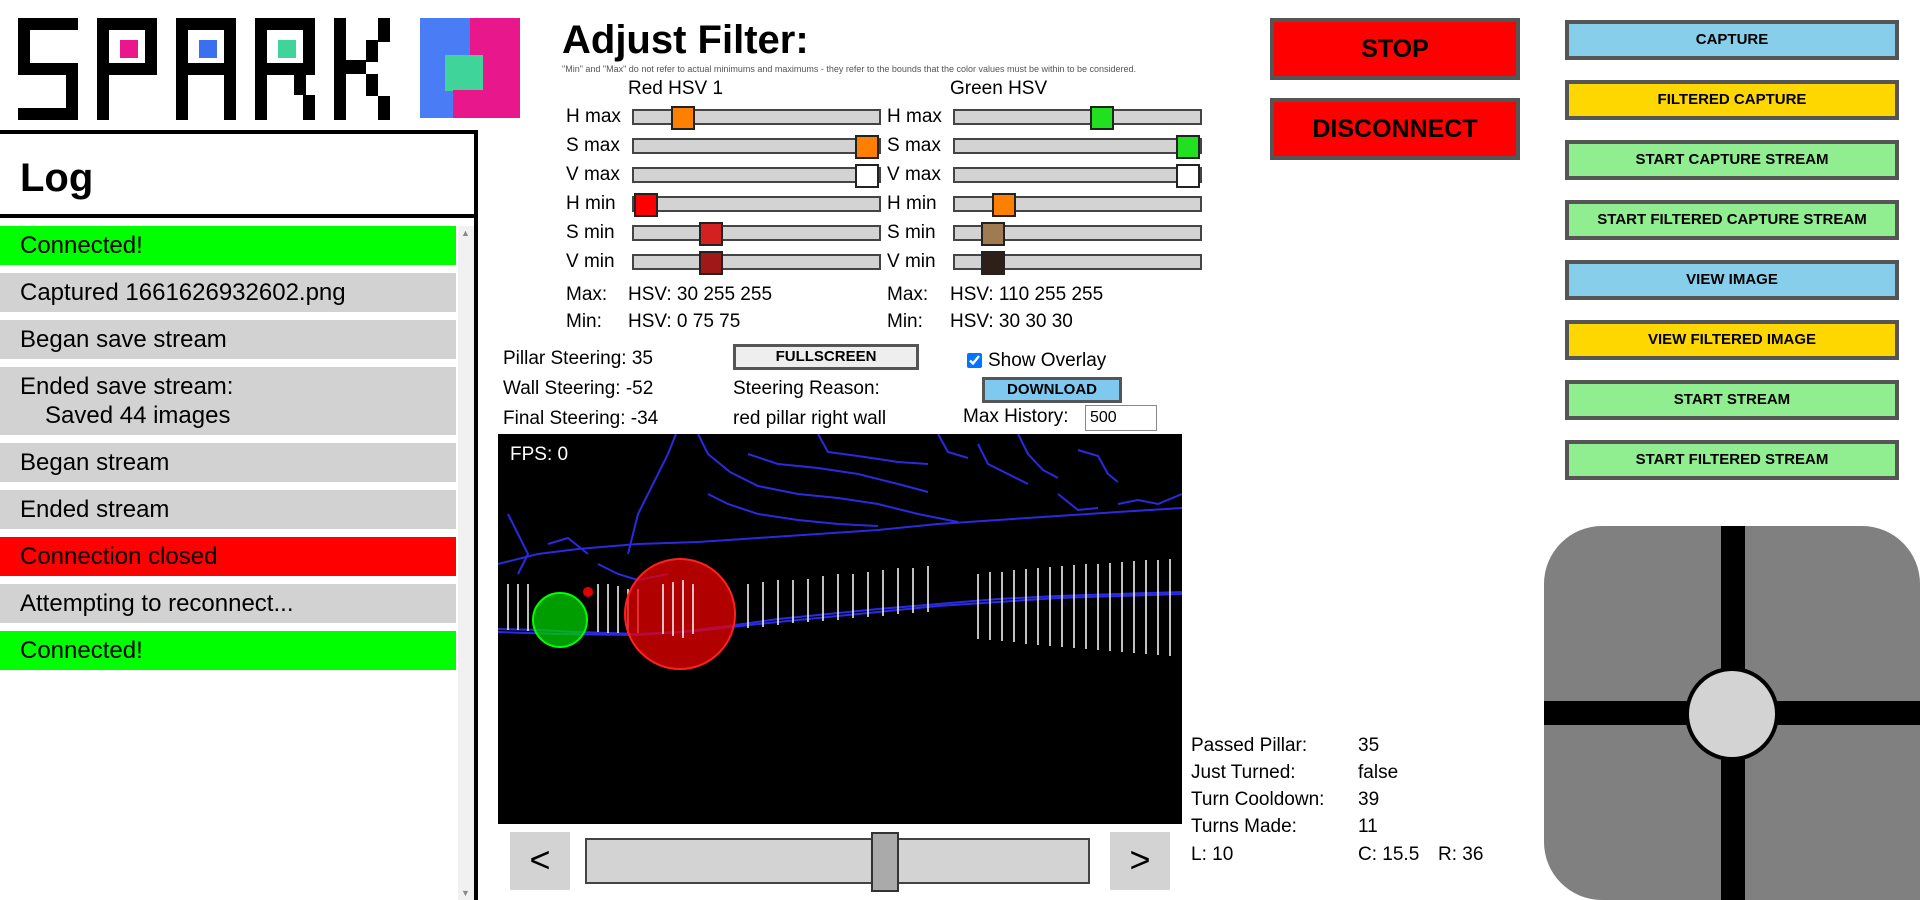  I want to click on red-pillar-marker, so click(680, 614).